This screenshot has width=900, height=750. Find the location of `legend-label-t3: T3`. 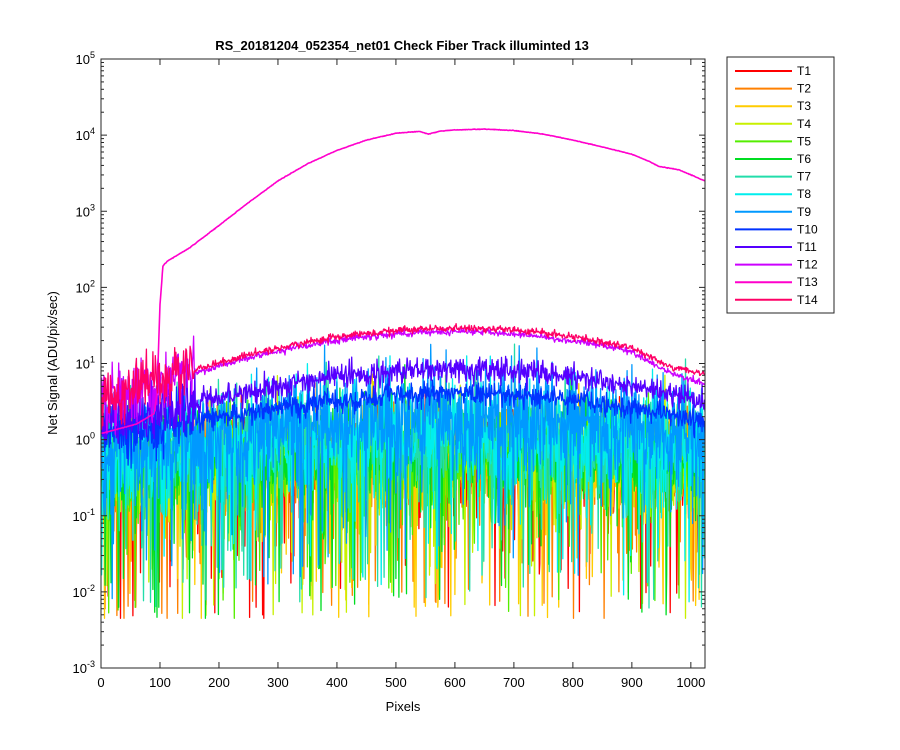

legend-label-t3: T3 is located at coordinates (804, 106).